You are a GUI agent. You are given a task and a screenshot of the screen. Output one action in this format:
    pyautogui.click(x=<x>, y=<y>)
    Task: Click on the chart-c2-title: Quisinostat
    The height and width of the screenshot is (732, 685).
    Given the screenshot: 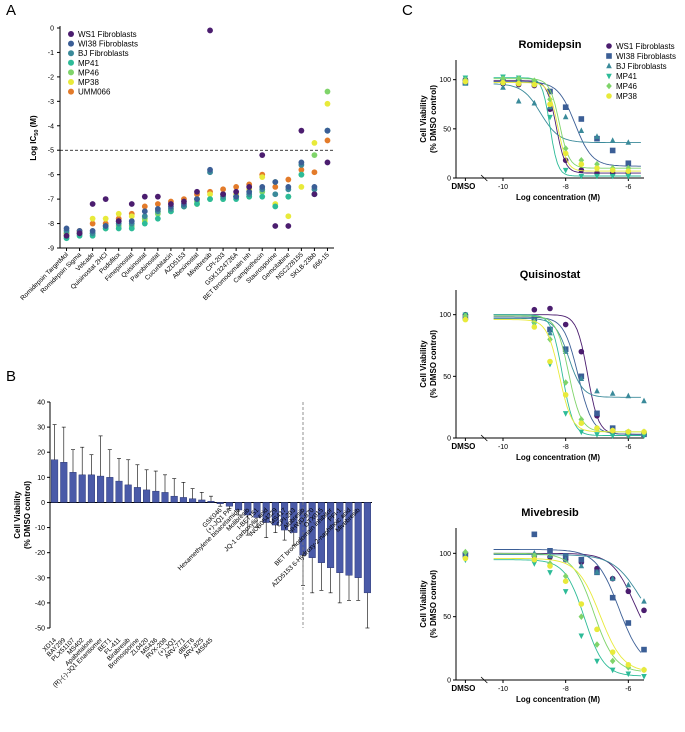 What is the action you would take?
    pyautogui.click(x=550, y=275)
    